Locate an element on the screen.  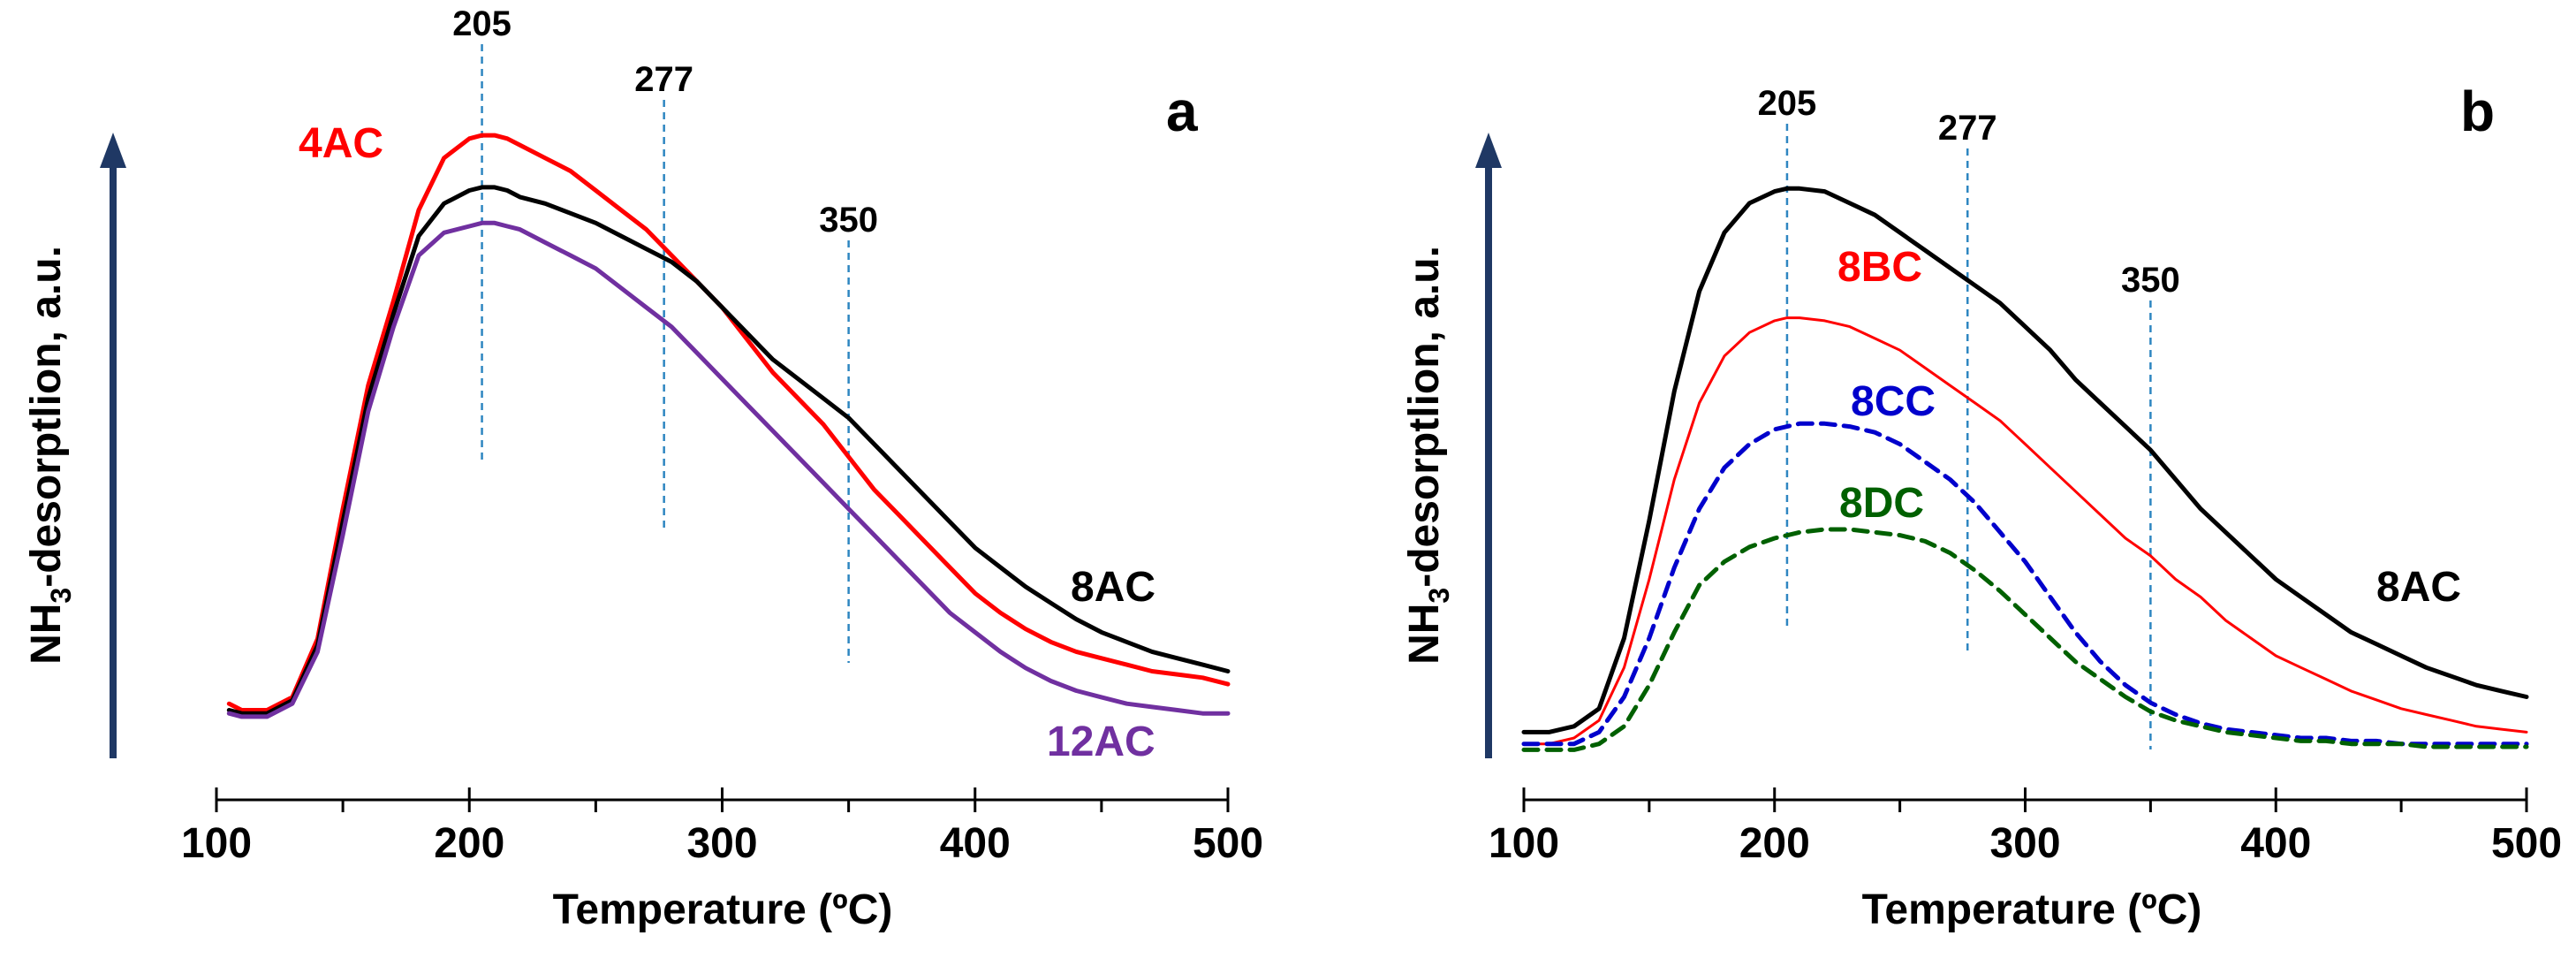
series-label-8CC: 8CC is located at coordinates (1894, 401).